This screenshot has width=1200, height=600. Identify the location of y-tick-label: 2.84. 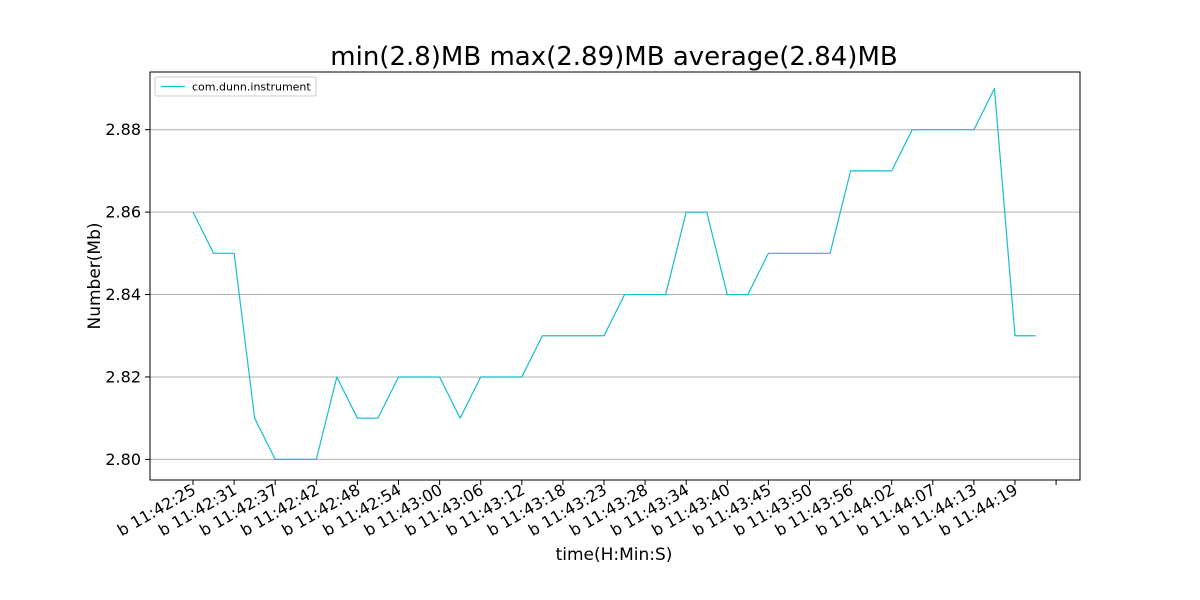
(123, 294).